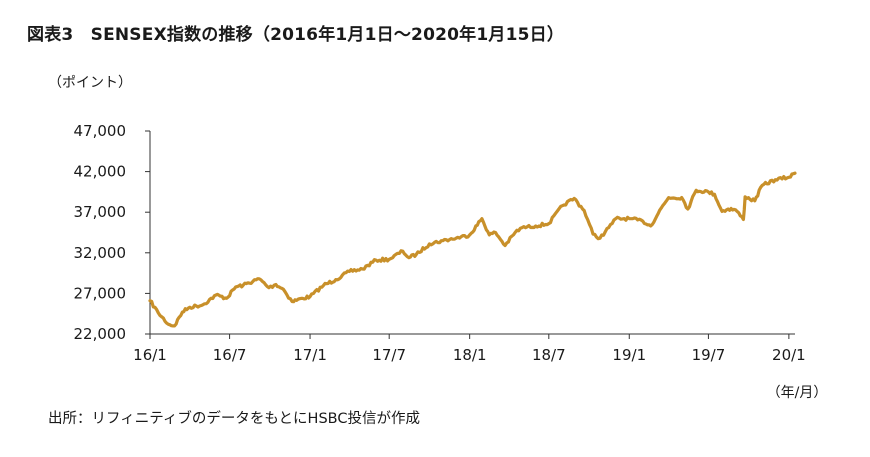  I want to click on x-tick-label: 20/1, so click(789, 355).